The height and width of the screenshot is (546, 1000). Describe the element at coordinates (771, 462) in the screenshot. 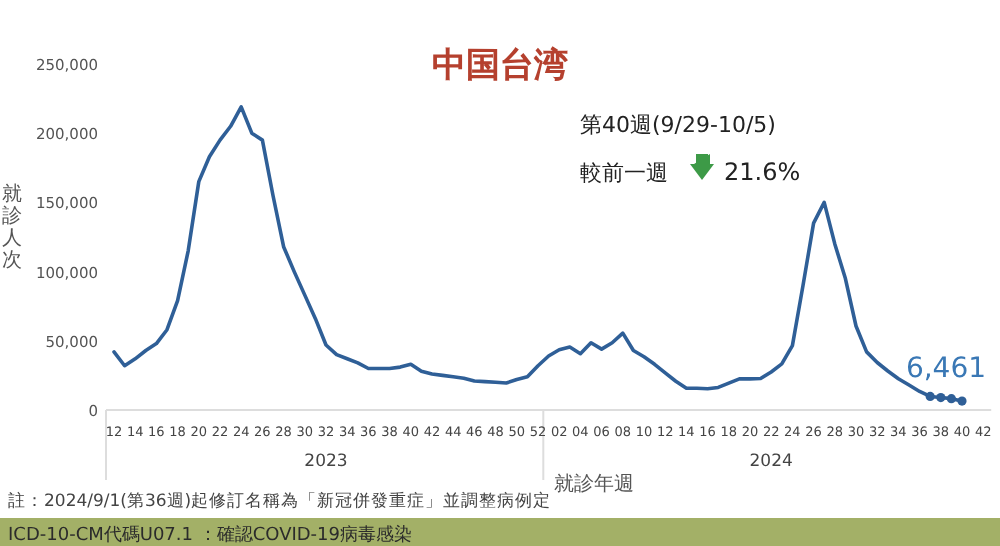

I see `text: 2024` at that location.